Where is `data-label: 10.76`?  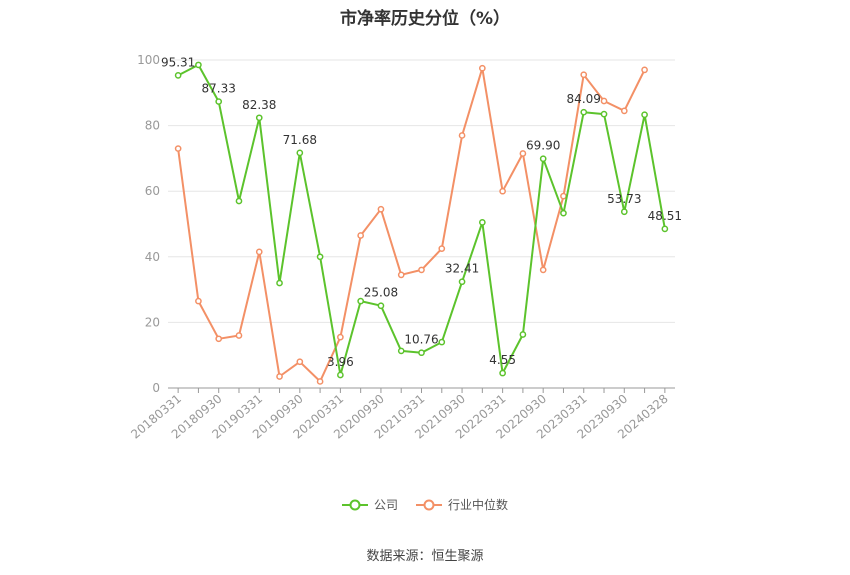 data-label: 10.76 is located at coordinates (421, 340).